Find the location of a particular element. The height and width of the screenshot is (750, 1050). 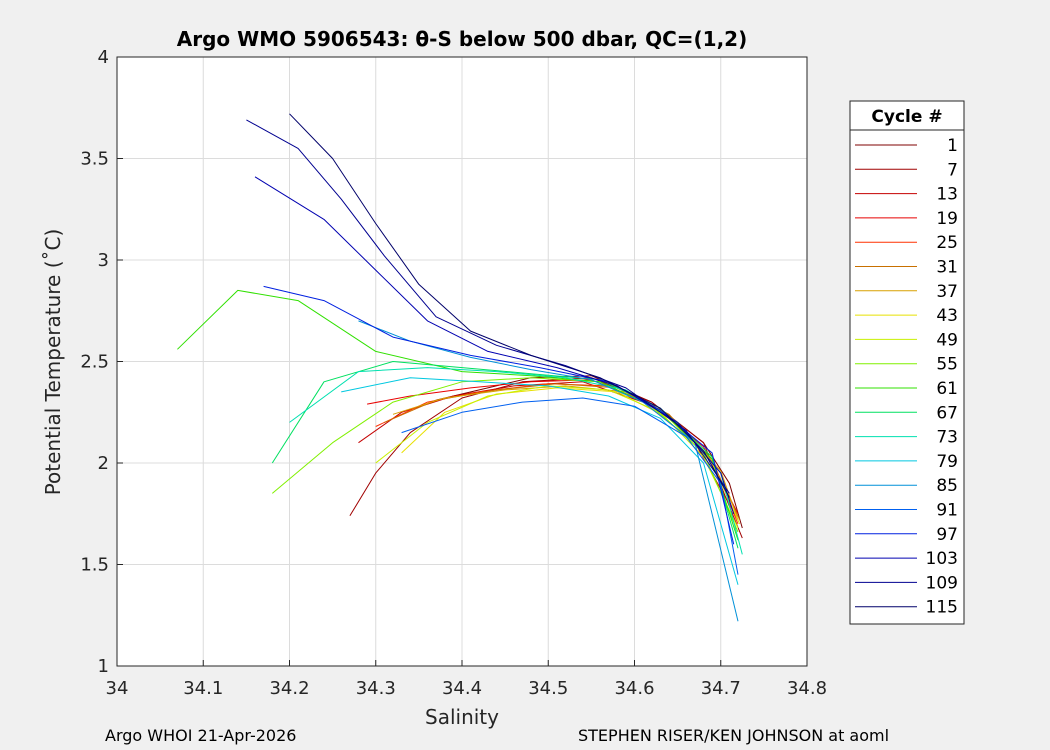

x-tick-label: 34.8 is located at coordinates (807, 688).